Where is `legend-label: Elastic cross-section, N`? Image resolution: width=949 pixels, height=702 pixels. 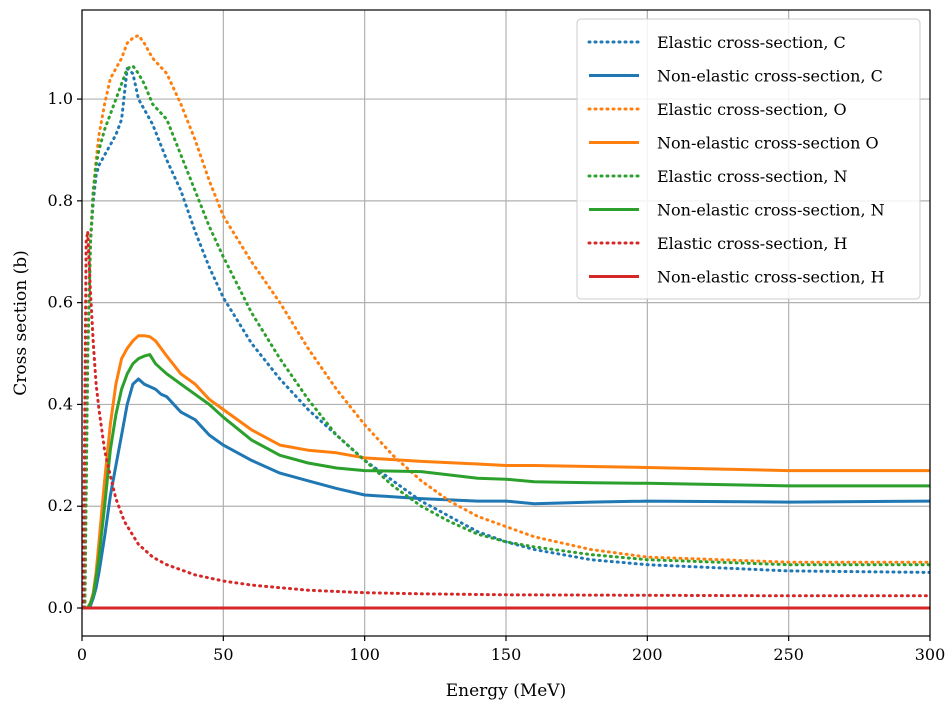
legend-label: Elastic cross-section, N is located at coordinates (752, 176).